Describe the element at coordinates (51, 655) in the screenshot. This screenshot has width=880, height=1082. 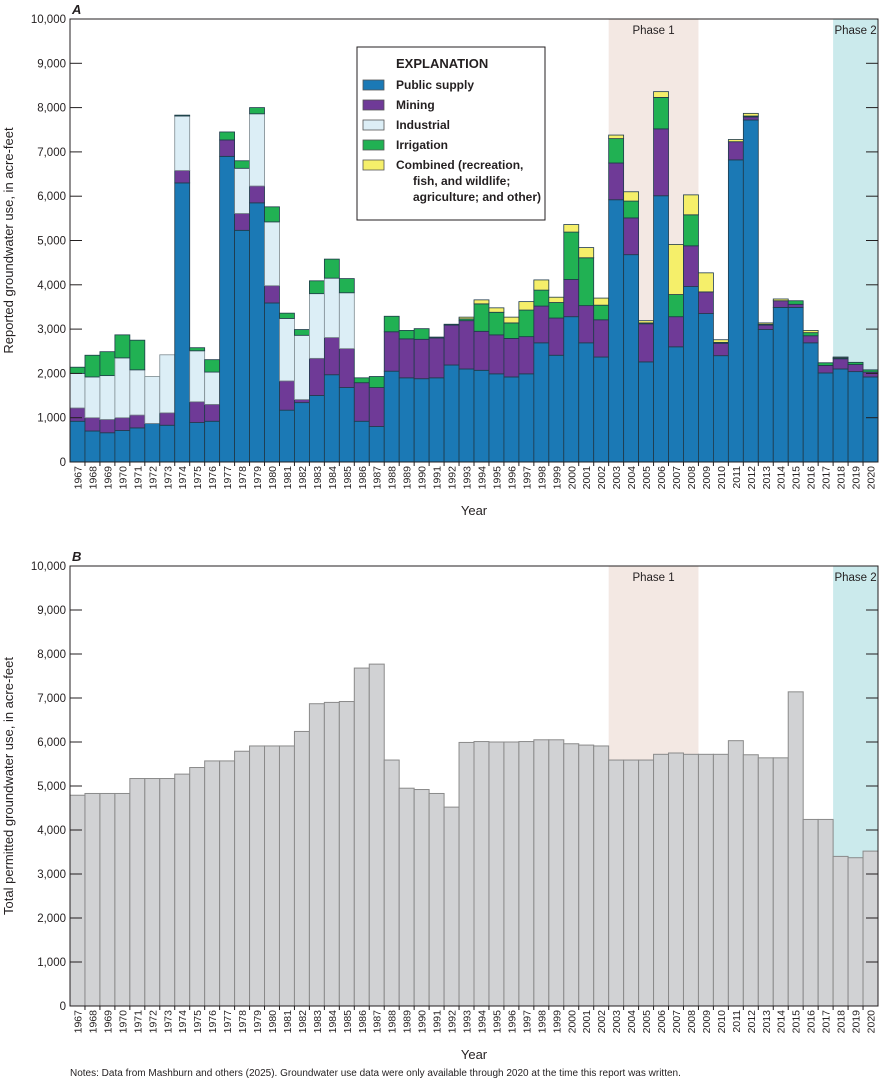
I see `y-tick-label: 8,000` at that location.